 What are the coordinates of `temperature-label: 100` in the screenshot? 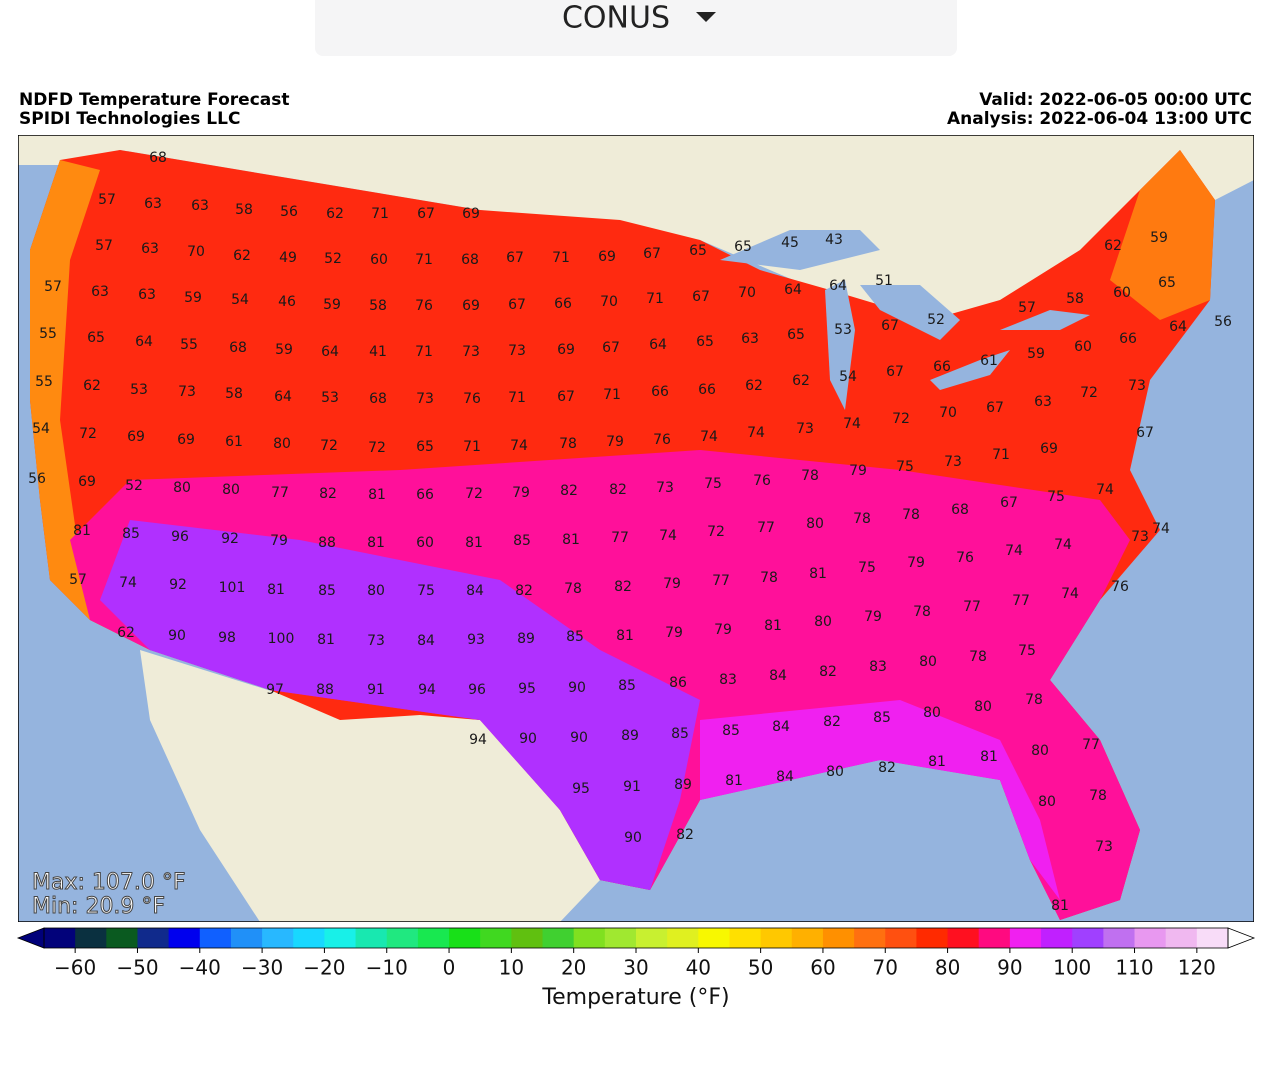 It's located at (281, 639).